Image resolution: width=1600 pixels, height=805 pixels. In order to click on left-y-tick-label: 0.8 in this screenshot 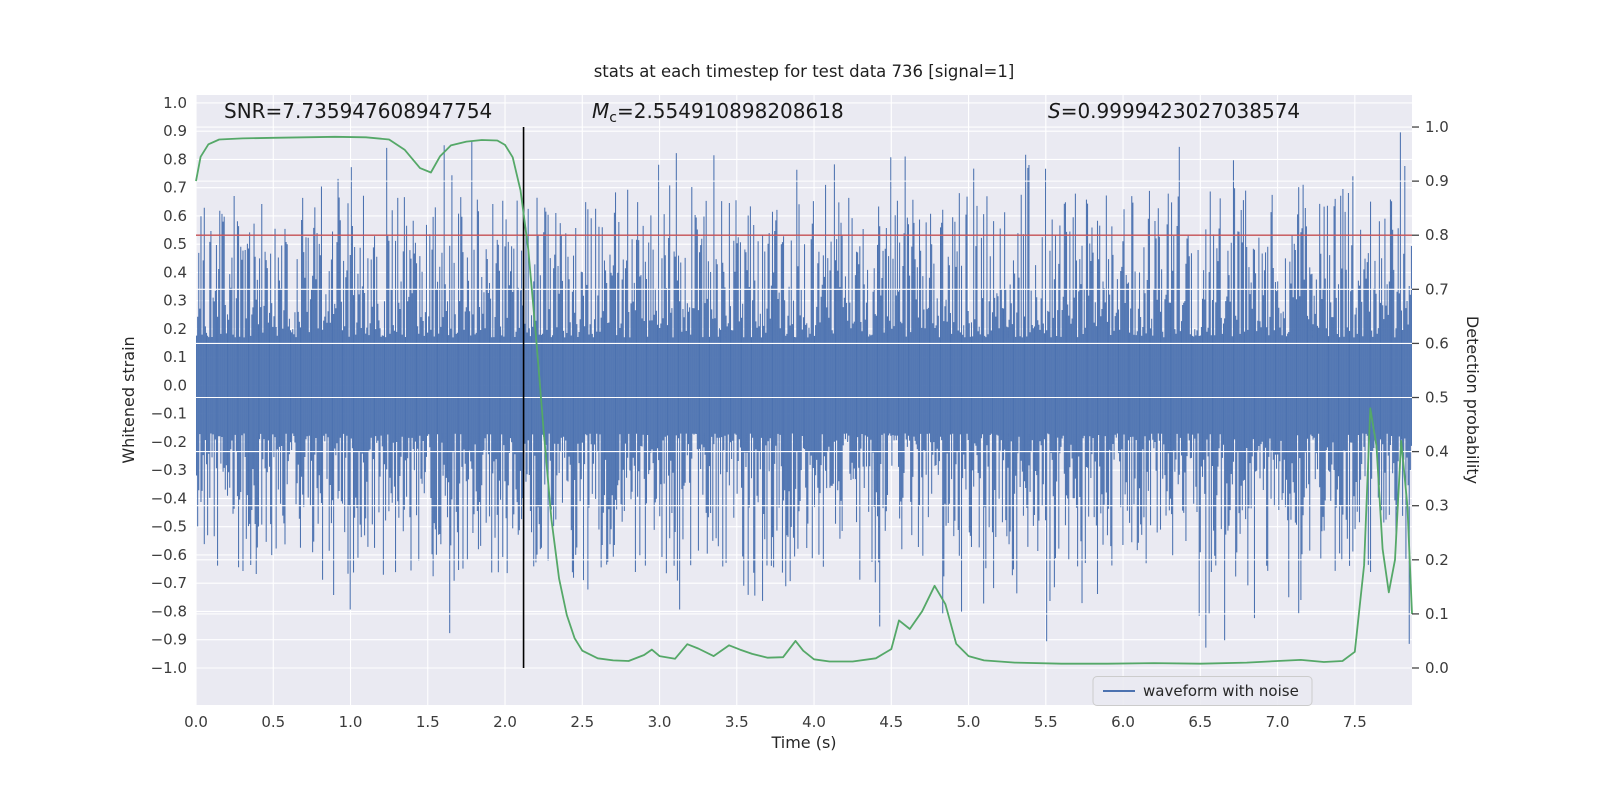, I will do `click(175, 159)`.